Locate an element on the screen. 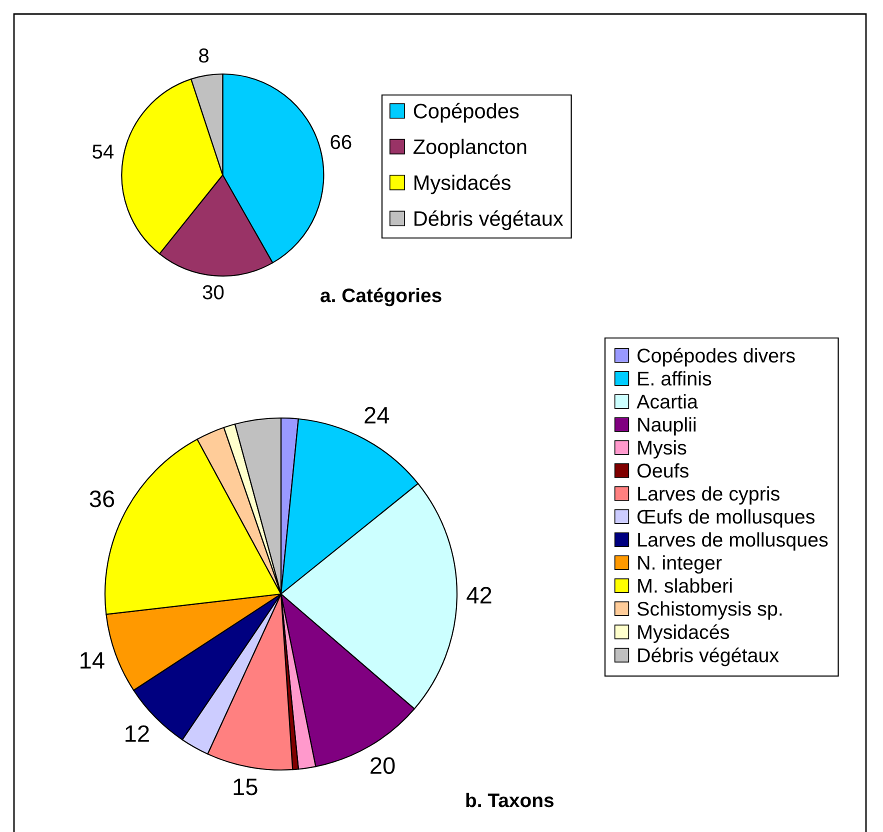  legend-label: Nauplii is located at coordinates (667, 426).